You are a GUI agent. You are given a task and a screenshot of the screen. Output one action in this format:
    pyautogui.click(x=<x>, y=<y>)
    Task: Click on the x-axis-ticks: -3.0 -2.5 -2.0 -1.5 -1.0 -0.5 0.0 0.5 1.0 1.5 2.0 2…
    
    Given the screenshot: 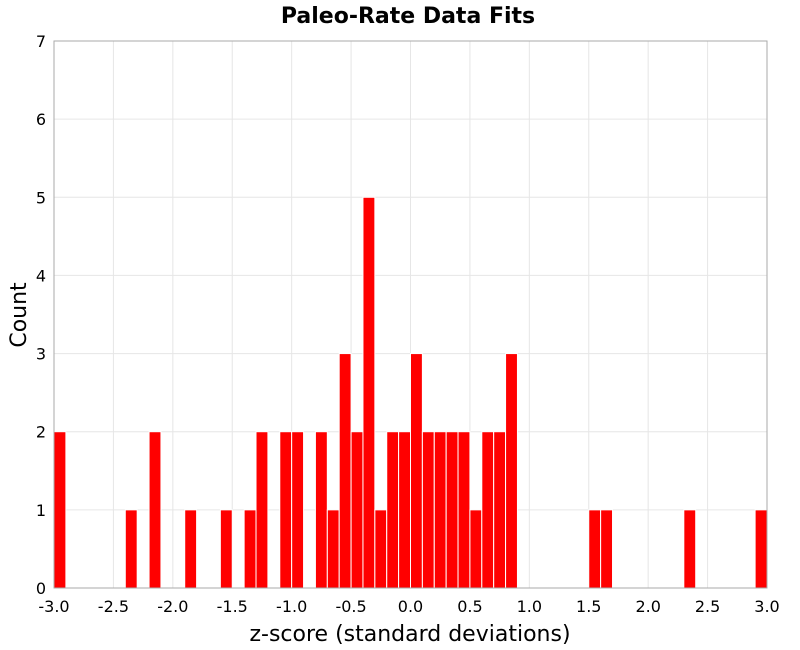 What is the action you would take?
    pyautogui.click(x=408, y=606)
    